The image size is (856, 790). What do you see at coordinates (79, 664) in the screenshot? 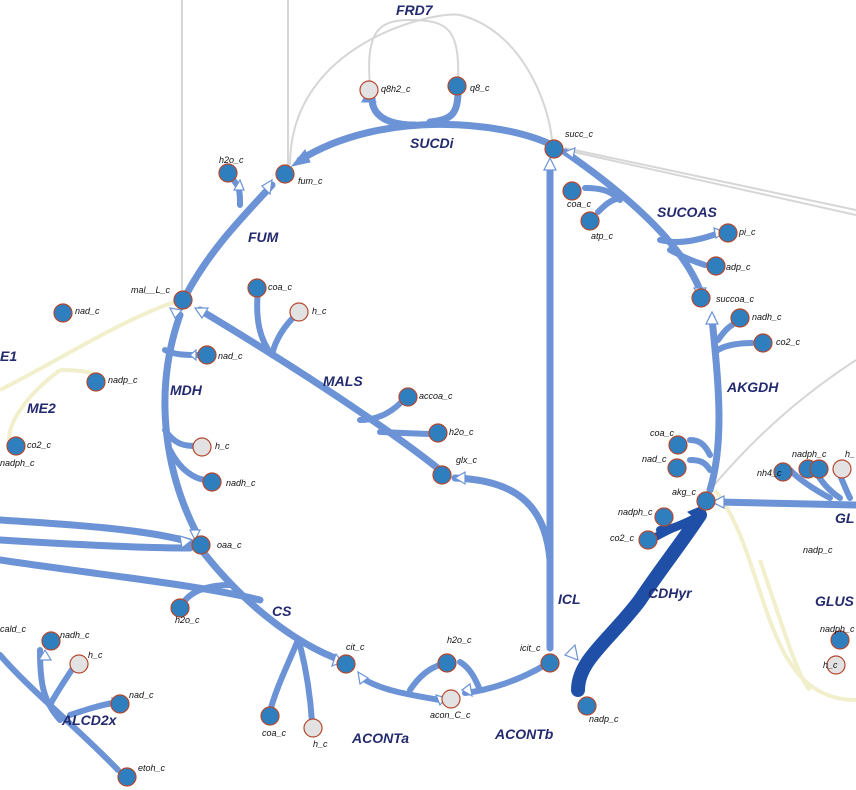
I see `node-h-alcd` at bounding box center [79, 664].